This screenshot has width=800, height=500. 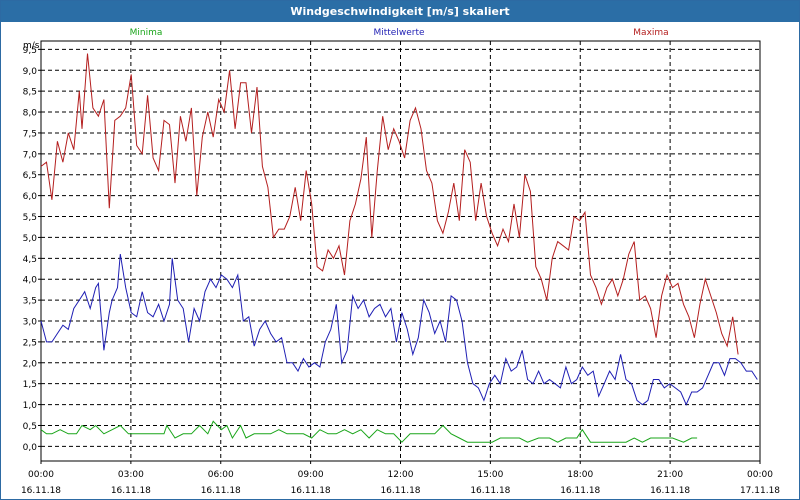 I want to click on legend-entry-mittelwerte: Mittelwerte, so click(x=398, y=33).